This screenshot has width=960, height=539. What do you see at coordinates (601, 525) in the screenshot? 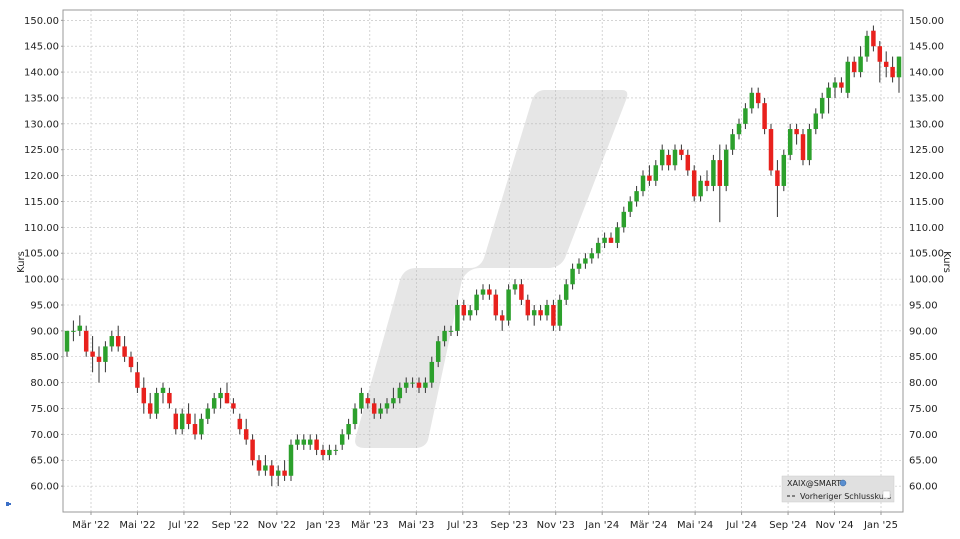
I see `x-tick-label: Jan '24` at bounding box center [601, 525].